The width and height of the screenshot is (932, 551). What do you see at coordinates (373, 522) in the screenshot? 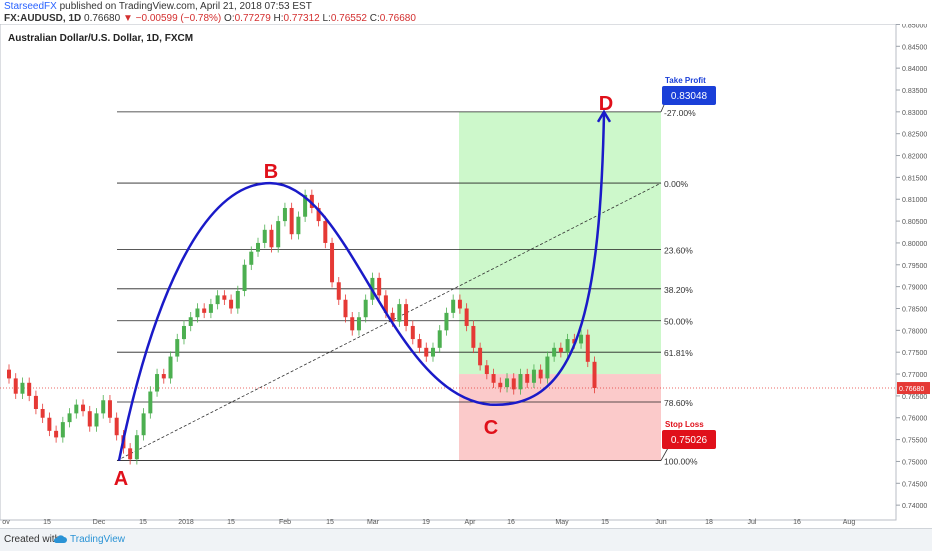
I see `x-tick-label: Mar` at bounding box center [373, 522].